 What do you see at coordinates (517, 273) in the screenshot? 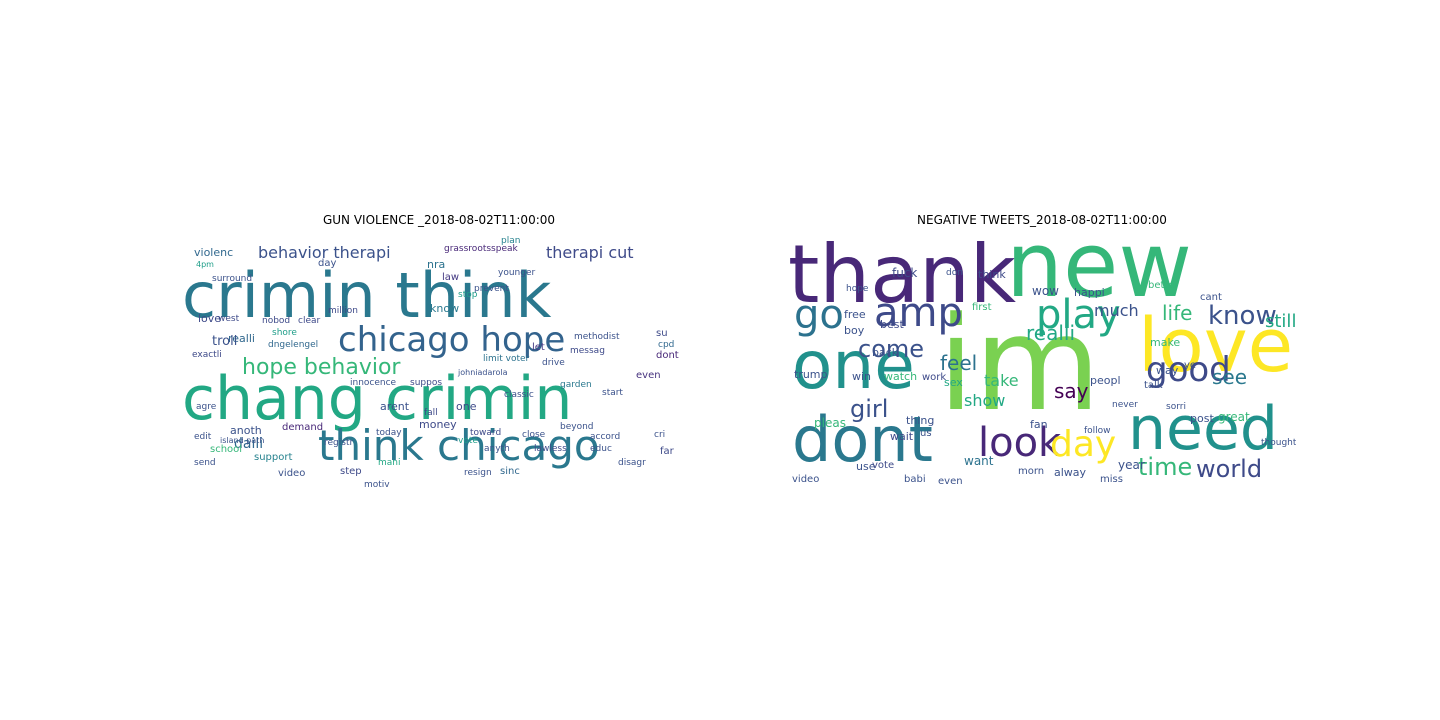
I see `cloud-word: younger` at bounding box center [517, 273].